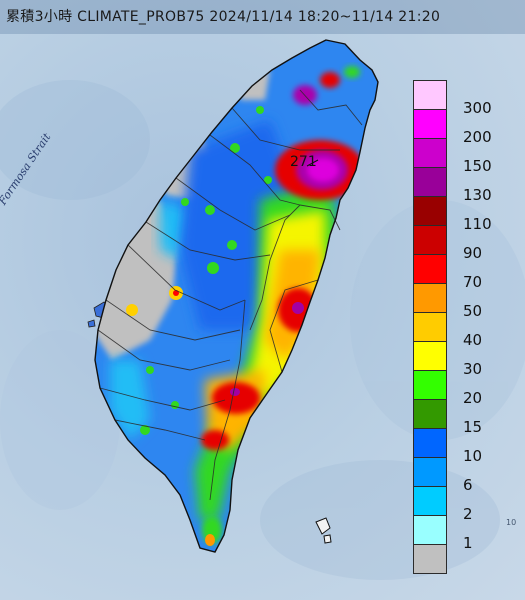 The height and width of the screenshot is (600, 525). I want to click on legend-label: 200, so click(477, 137).